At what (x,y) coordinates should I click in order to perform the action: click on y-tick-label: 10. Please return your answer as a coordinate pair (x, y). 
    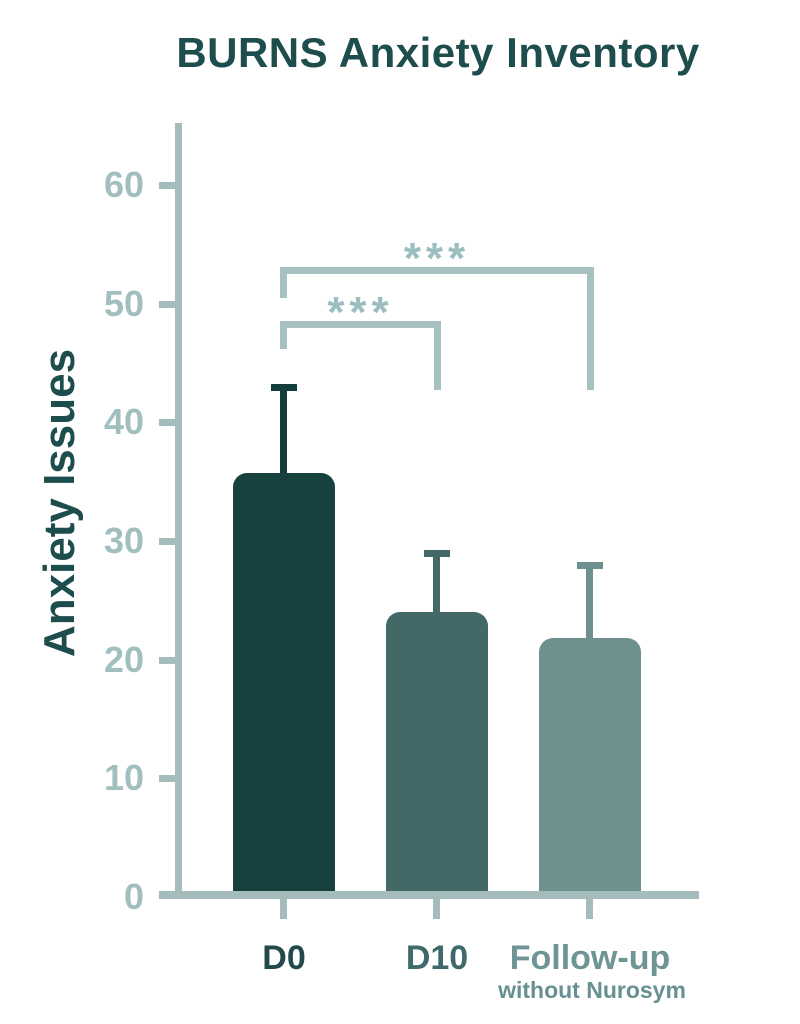
    Looking at the image, I should click on (123, 777).